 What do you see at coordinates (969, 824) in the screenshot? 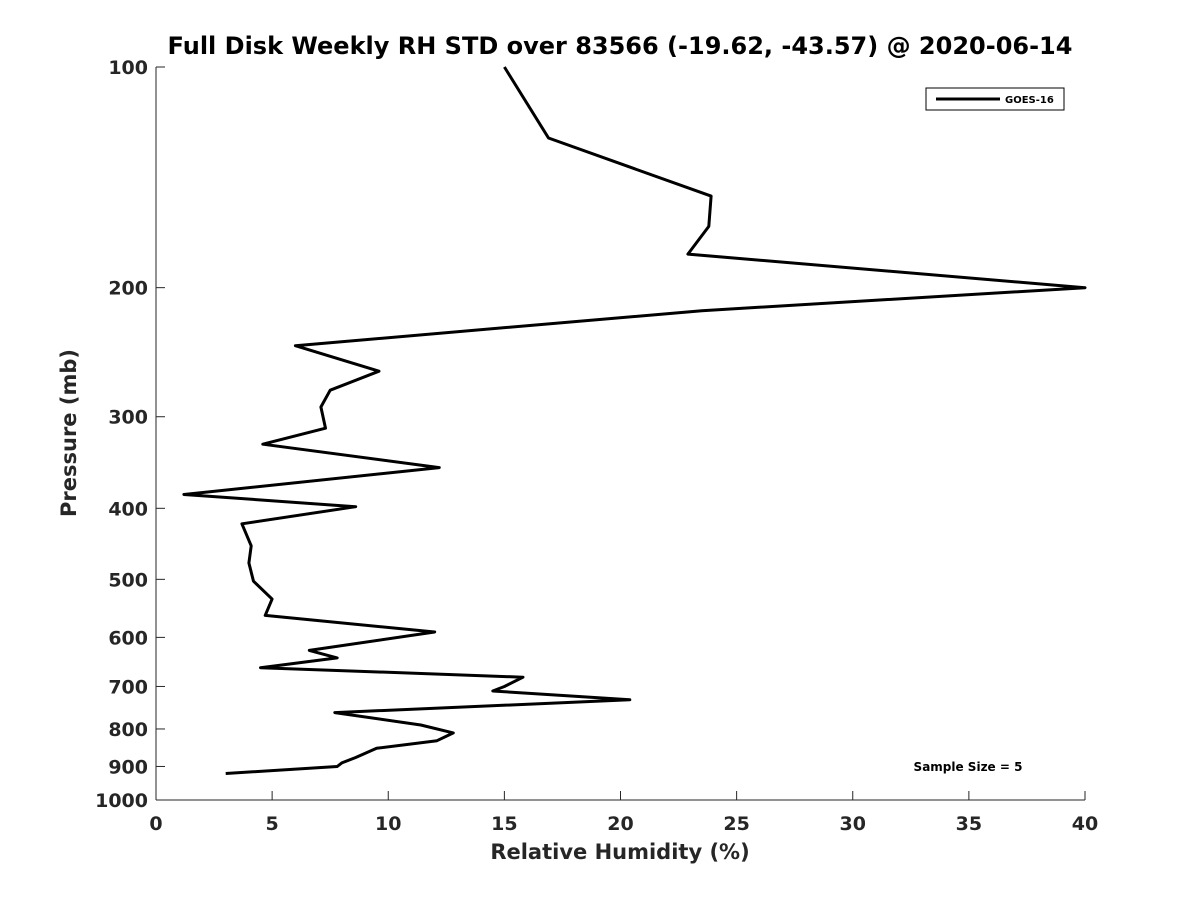
I see `x-tick-label: 35` at bounding box center [969, 824].